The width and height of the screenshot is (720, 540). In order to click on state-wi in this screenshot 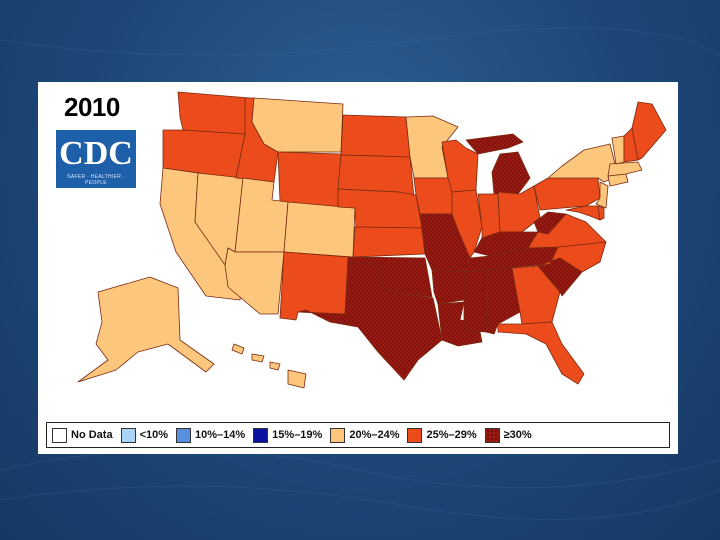, I will do `click(460, 166)`.